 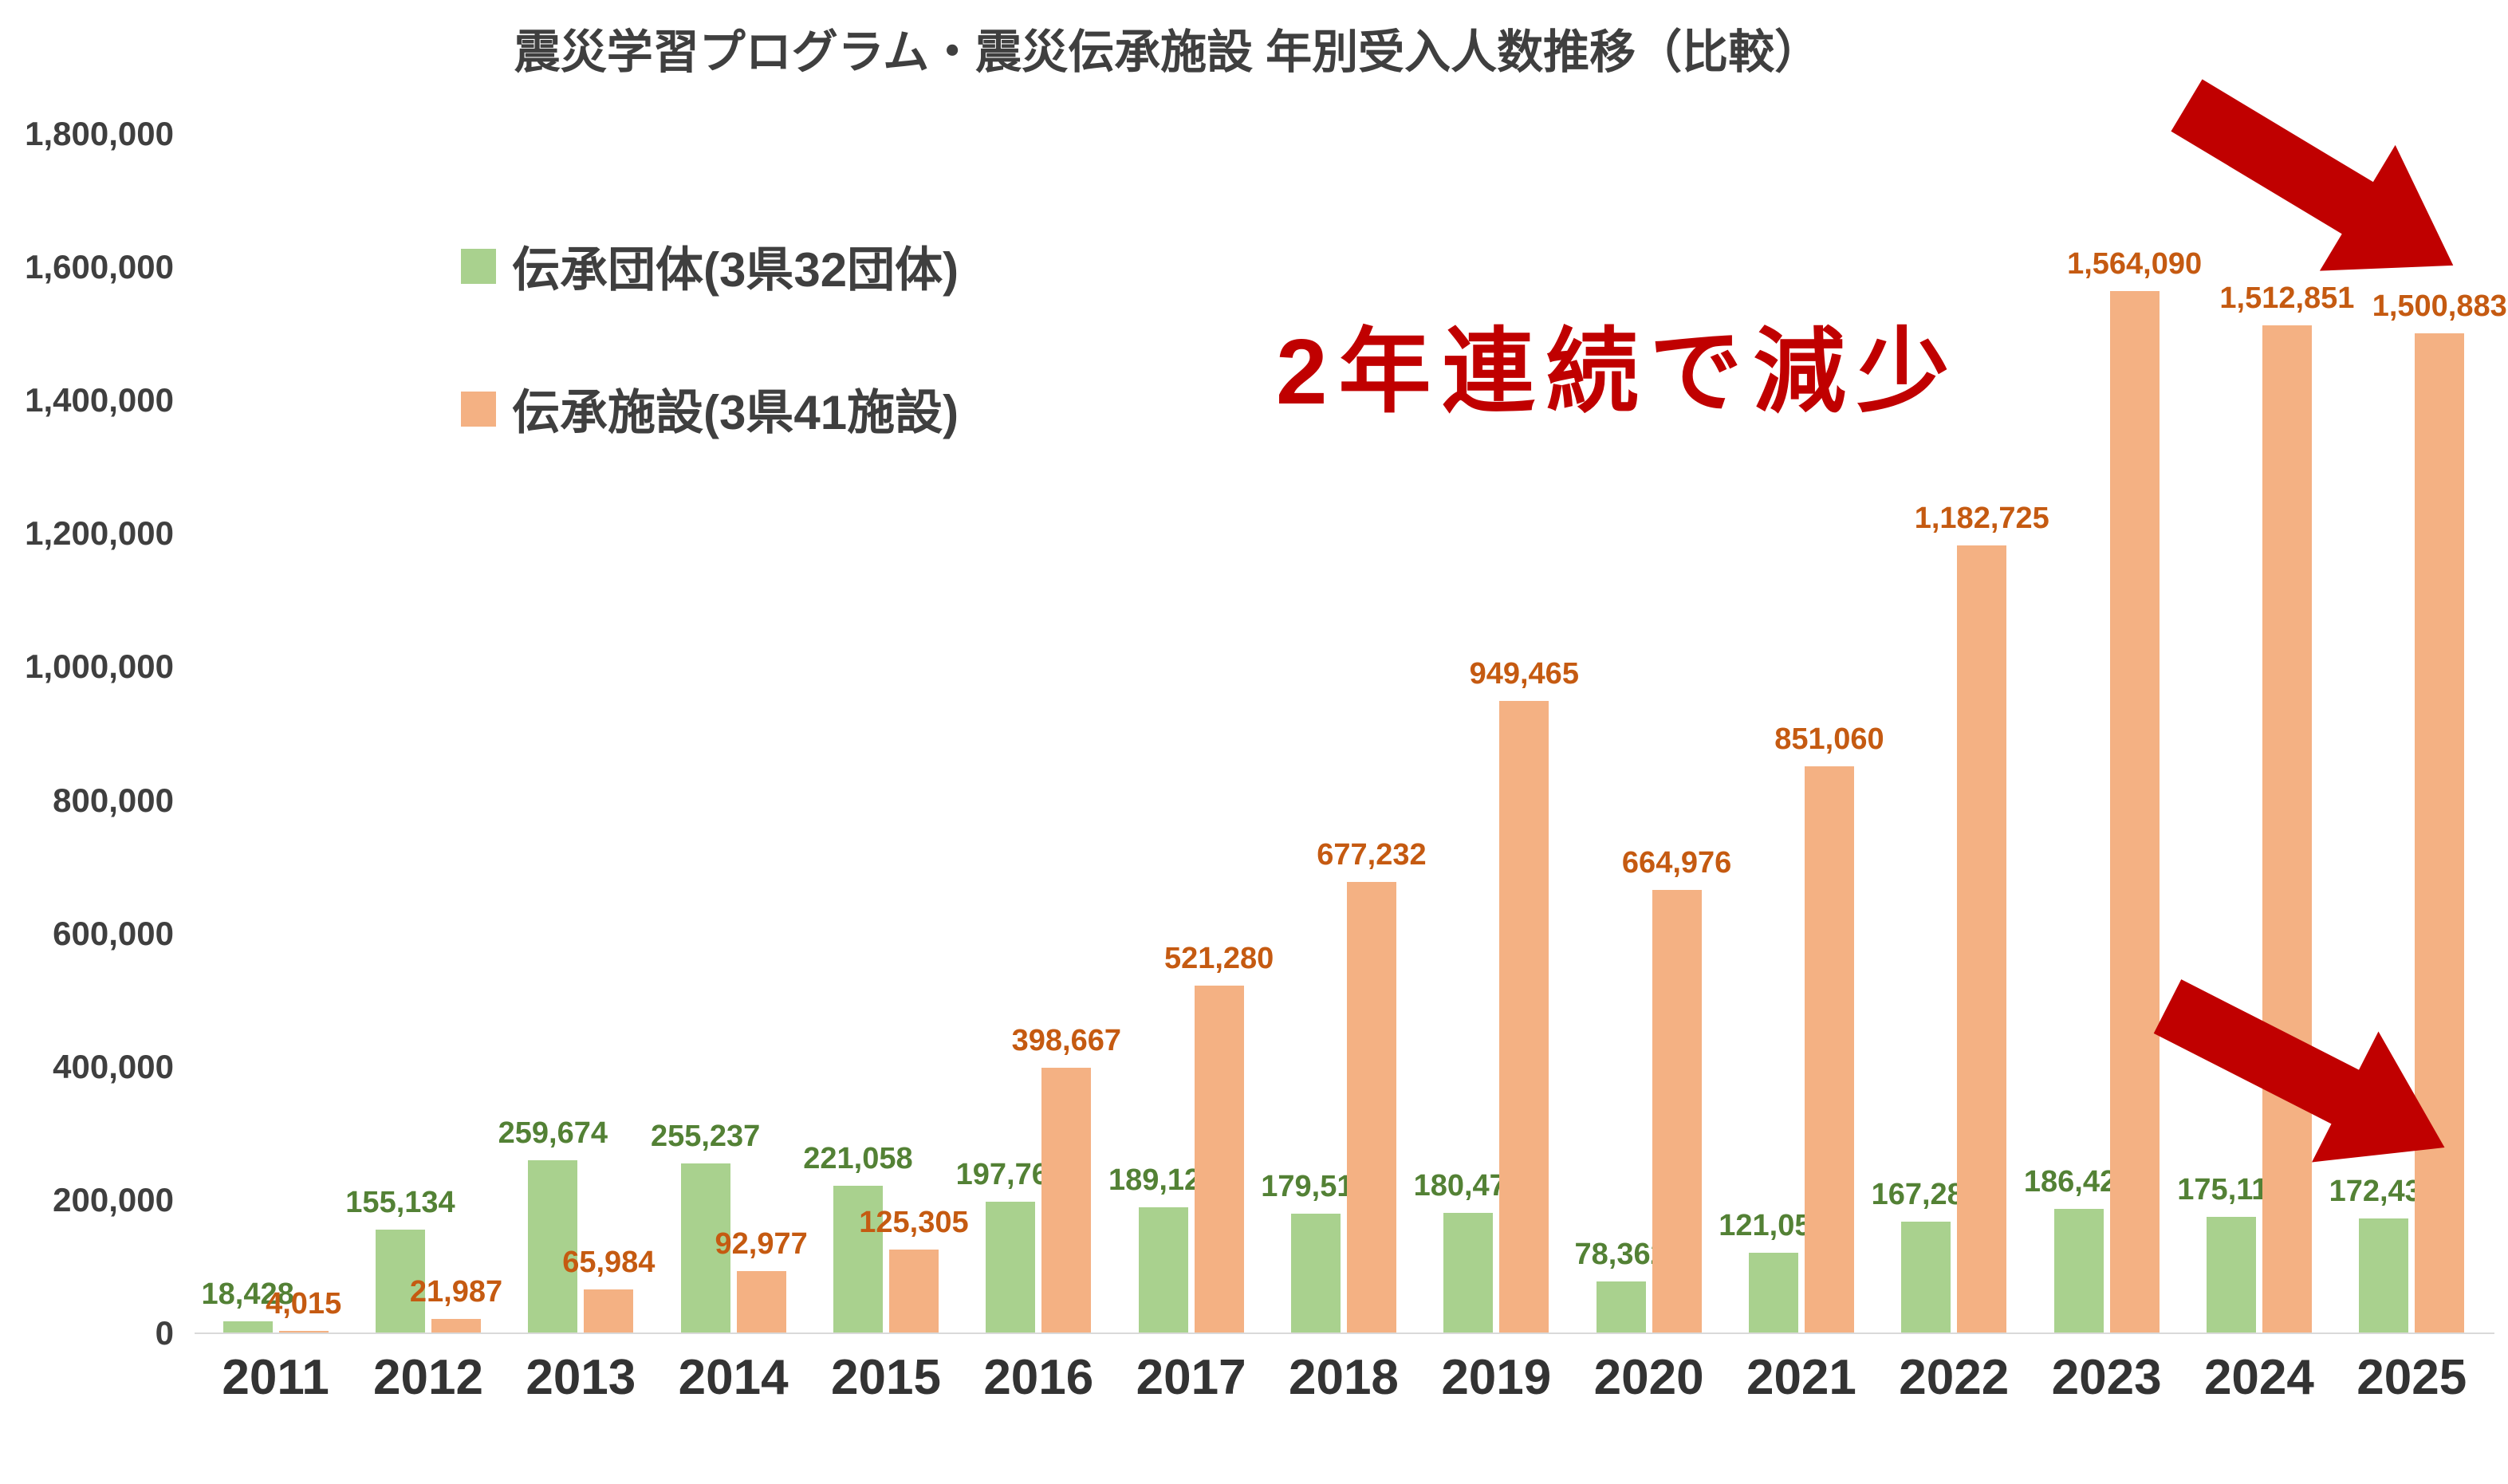 What do you see at coordinates (1344, 1333) in the screenshot?
I see `x-axis-baseline` at bounding box center [1344, 1333].